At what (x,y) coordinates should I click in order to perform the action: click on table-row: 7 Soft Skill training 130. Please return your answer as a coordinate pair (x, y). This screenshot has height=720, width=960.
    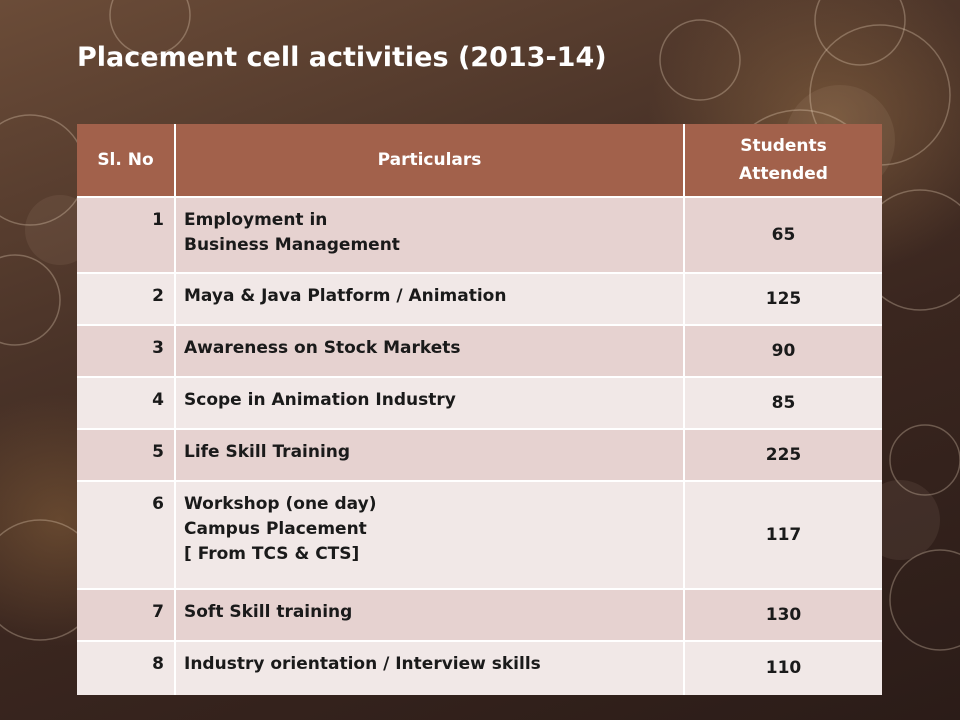
    Looking at the image, I should click on (479, 614).